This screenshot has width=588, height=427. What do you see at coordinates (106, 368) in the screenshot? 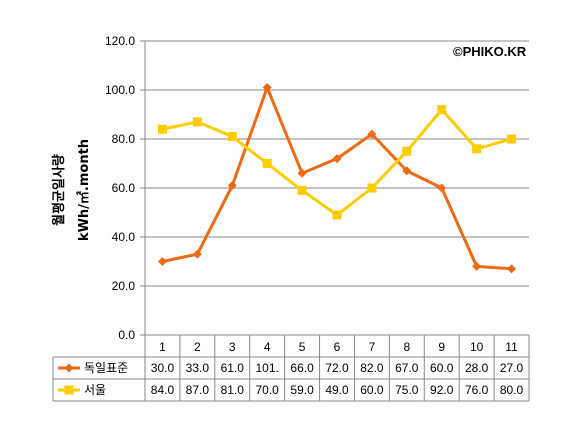
I see `legend-entry-label: 독일표준` at bounding box center [106, 368].